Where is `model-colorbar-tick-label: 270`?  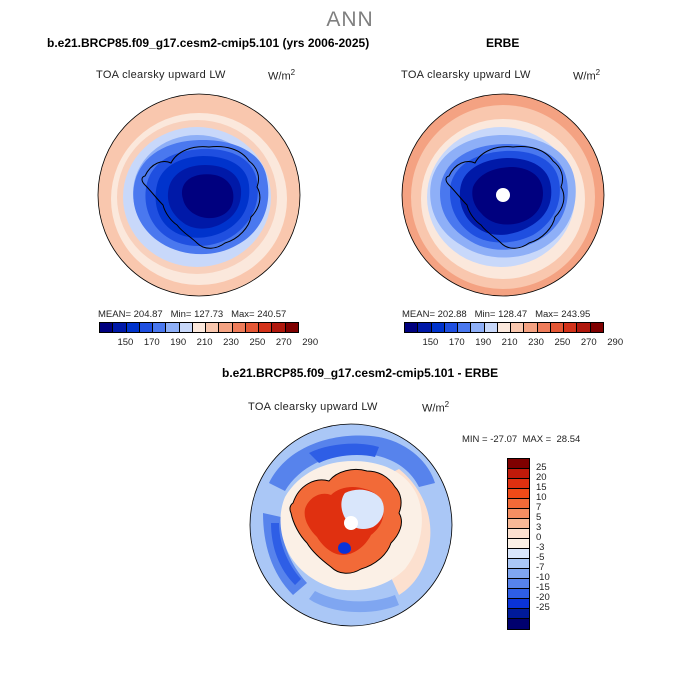 model-colorbar-tick-label: 270 is located at coordinates (283, 342).